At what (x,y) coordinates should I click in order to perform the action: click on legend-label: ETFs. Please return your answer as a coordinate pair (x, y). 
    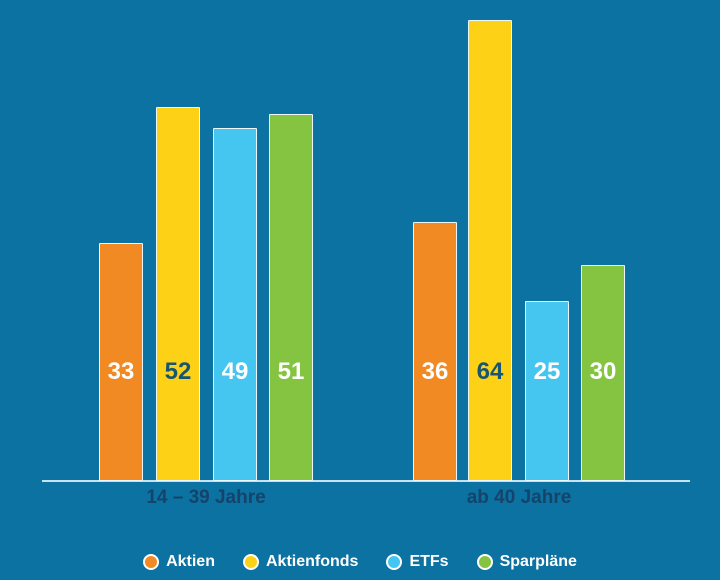
    Looking at the image, I should click on (429, 561).